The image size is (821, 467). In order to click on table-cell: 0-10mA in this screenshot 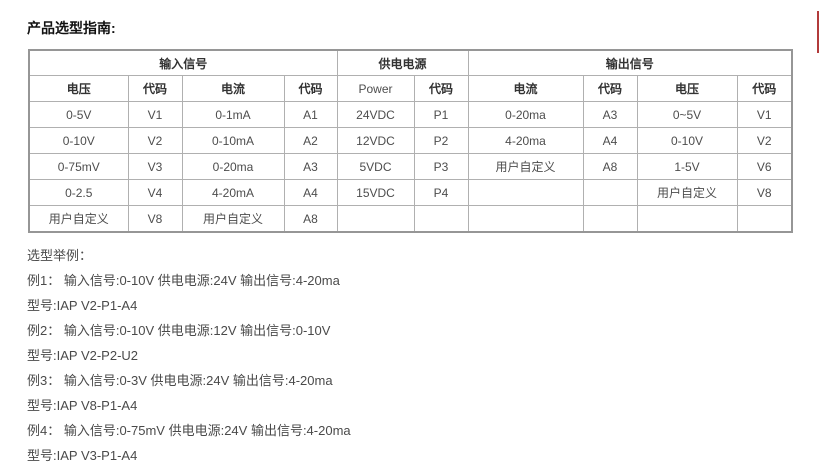, I will do `click(233, 140)`.